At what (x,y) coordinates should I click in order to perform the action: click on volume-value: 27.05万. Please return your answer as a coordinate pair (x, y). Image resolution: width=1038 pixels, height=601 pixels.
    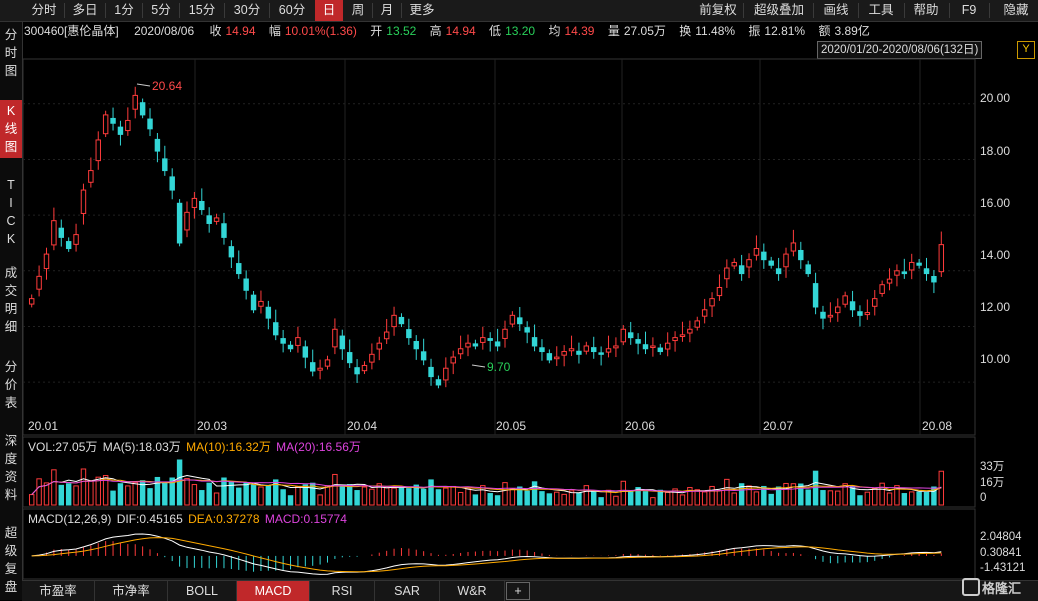
    Looking at the image, I should click on (644, 31).